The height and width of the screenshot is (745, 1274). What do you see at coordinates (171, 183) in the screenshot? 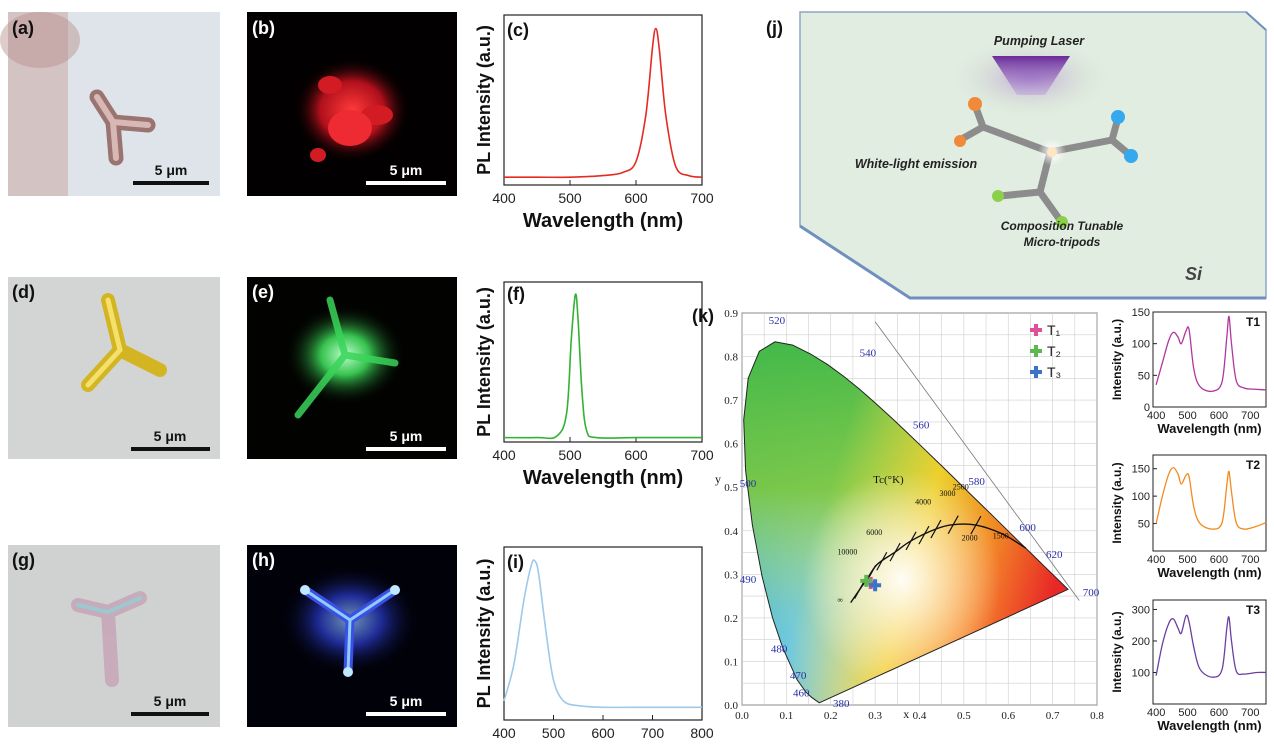
I see `scale-bar-a` at bounding box center [171, 183].